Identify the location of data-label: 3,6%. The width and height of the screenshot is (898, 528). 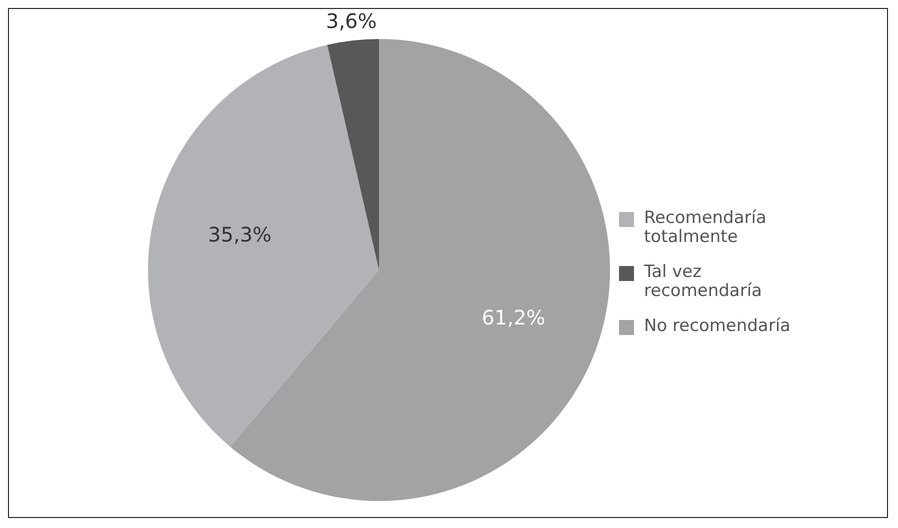
(351, 20).